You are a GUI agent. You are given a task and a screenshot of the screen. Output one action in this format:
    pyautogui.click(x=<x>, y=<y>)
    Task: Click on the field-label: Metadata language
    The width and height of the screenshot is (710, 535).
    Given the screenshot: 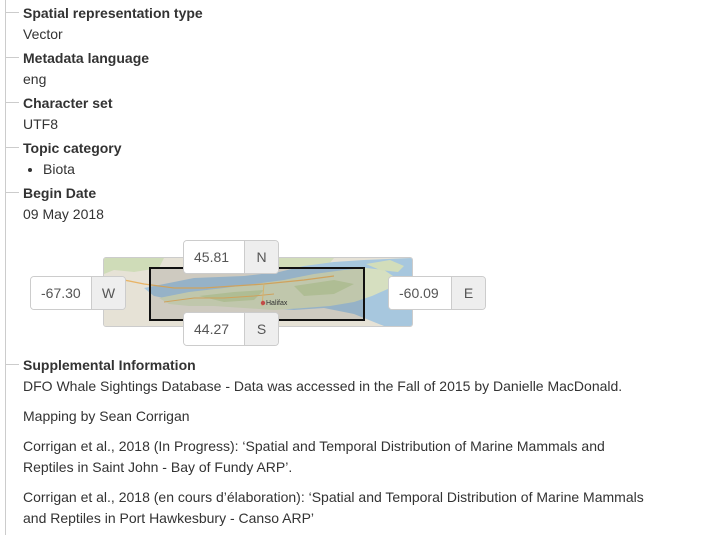 What is the action you would take?
    pyautogui.click(x=86, y=58)
    